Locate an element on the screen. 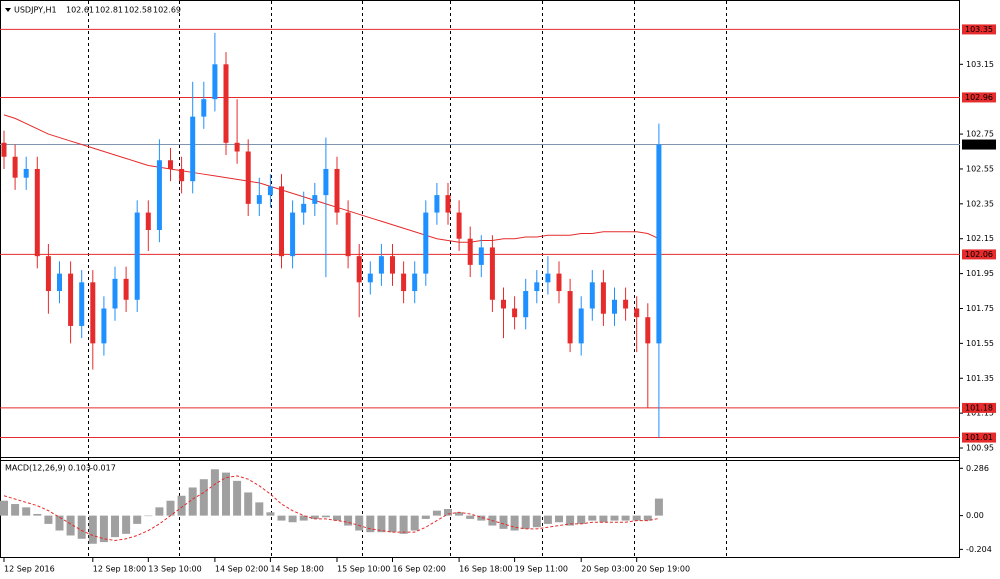 The image size is (1000, 579). level-label: 101.01 is located at coordinates (979, 437).